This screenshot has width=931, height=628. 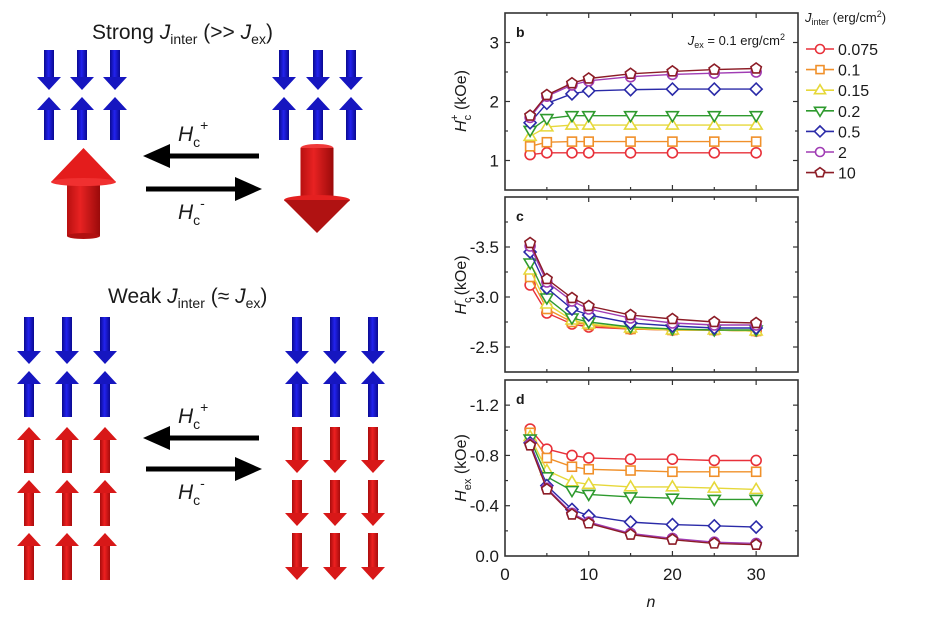 I want to click on legend-entry: 2, so click(x=826, y=153).